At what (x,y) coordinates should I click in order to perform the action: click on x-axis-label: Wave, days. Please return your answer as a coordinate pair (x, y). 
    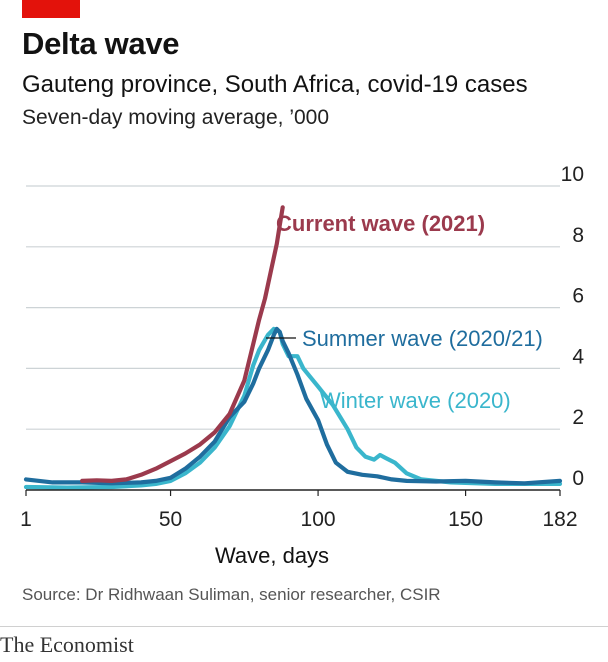
    Looking at the image, I should click on (272, 555).